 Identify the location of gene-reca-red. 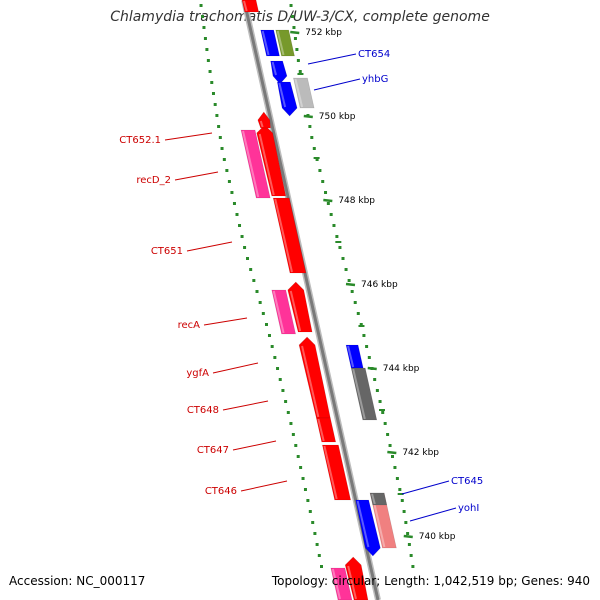
(300, 307).